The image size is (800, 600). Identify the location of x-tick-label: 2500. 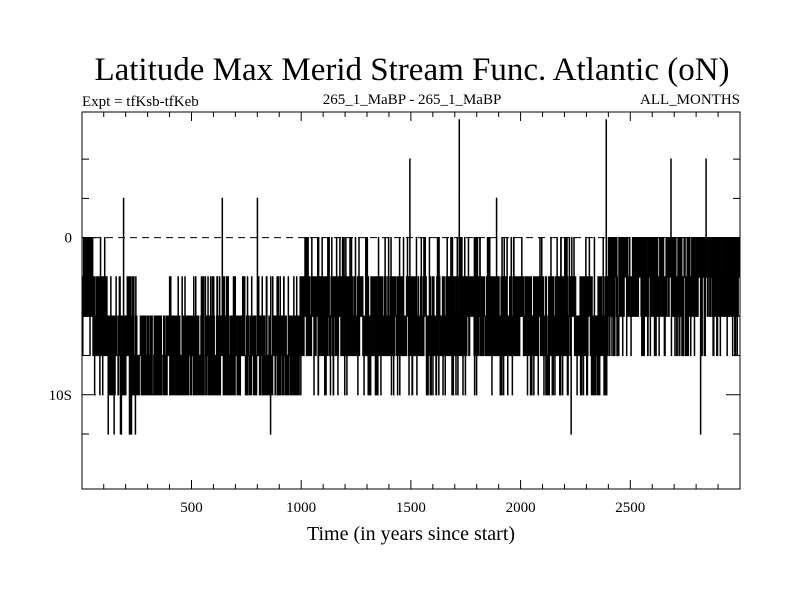
(630, 508).